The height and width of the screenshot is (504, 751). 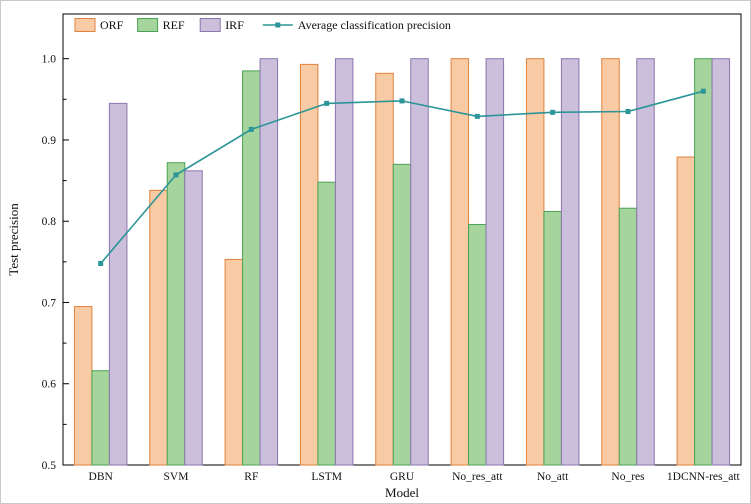 I want to click on bar-orf-RF, so click(x=234, y=362).